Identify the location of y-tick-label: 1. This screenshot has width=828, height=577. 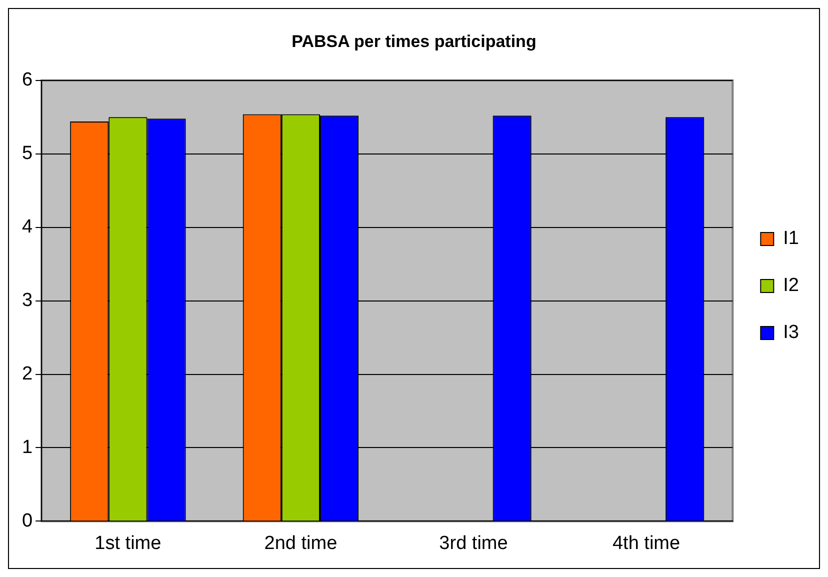
(27, 447).